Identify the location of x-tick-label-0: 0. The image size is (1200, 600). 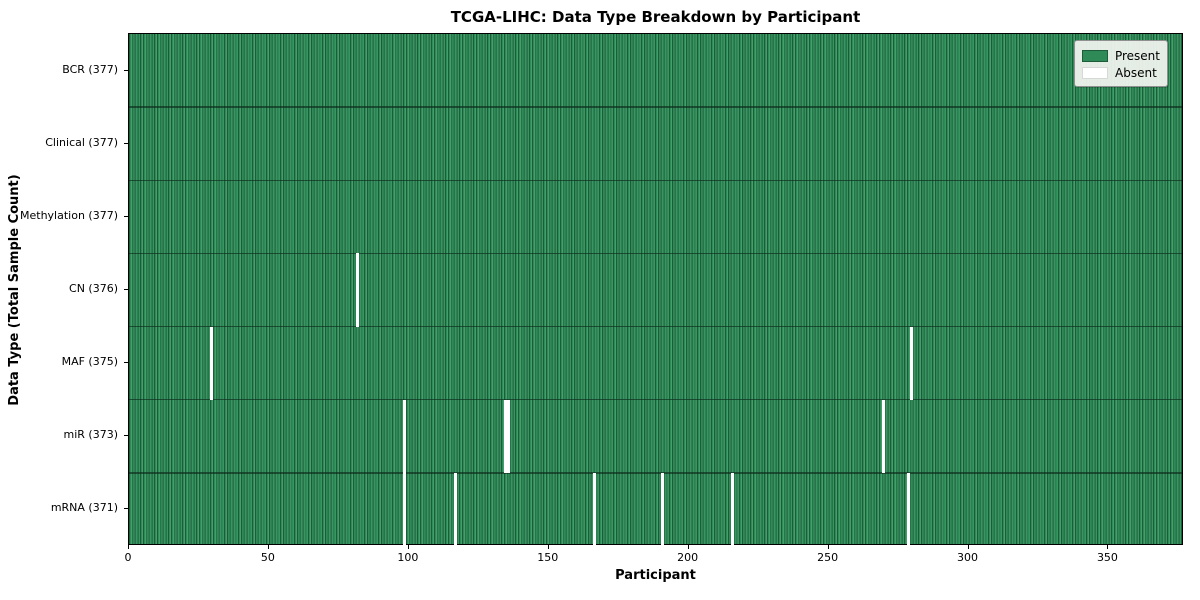
(128, 557).